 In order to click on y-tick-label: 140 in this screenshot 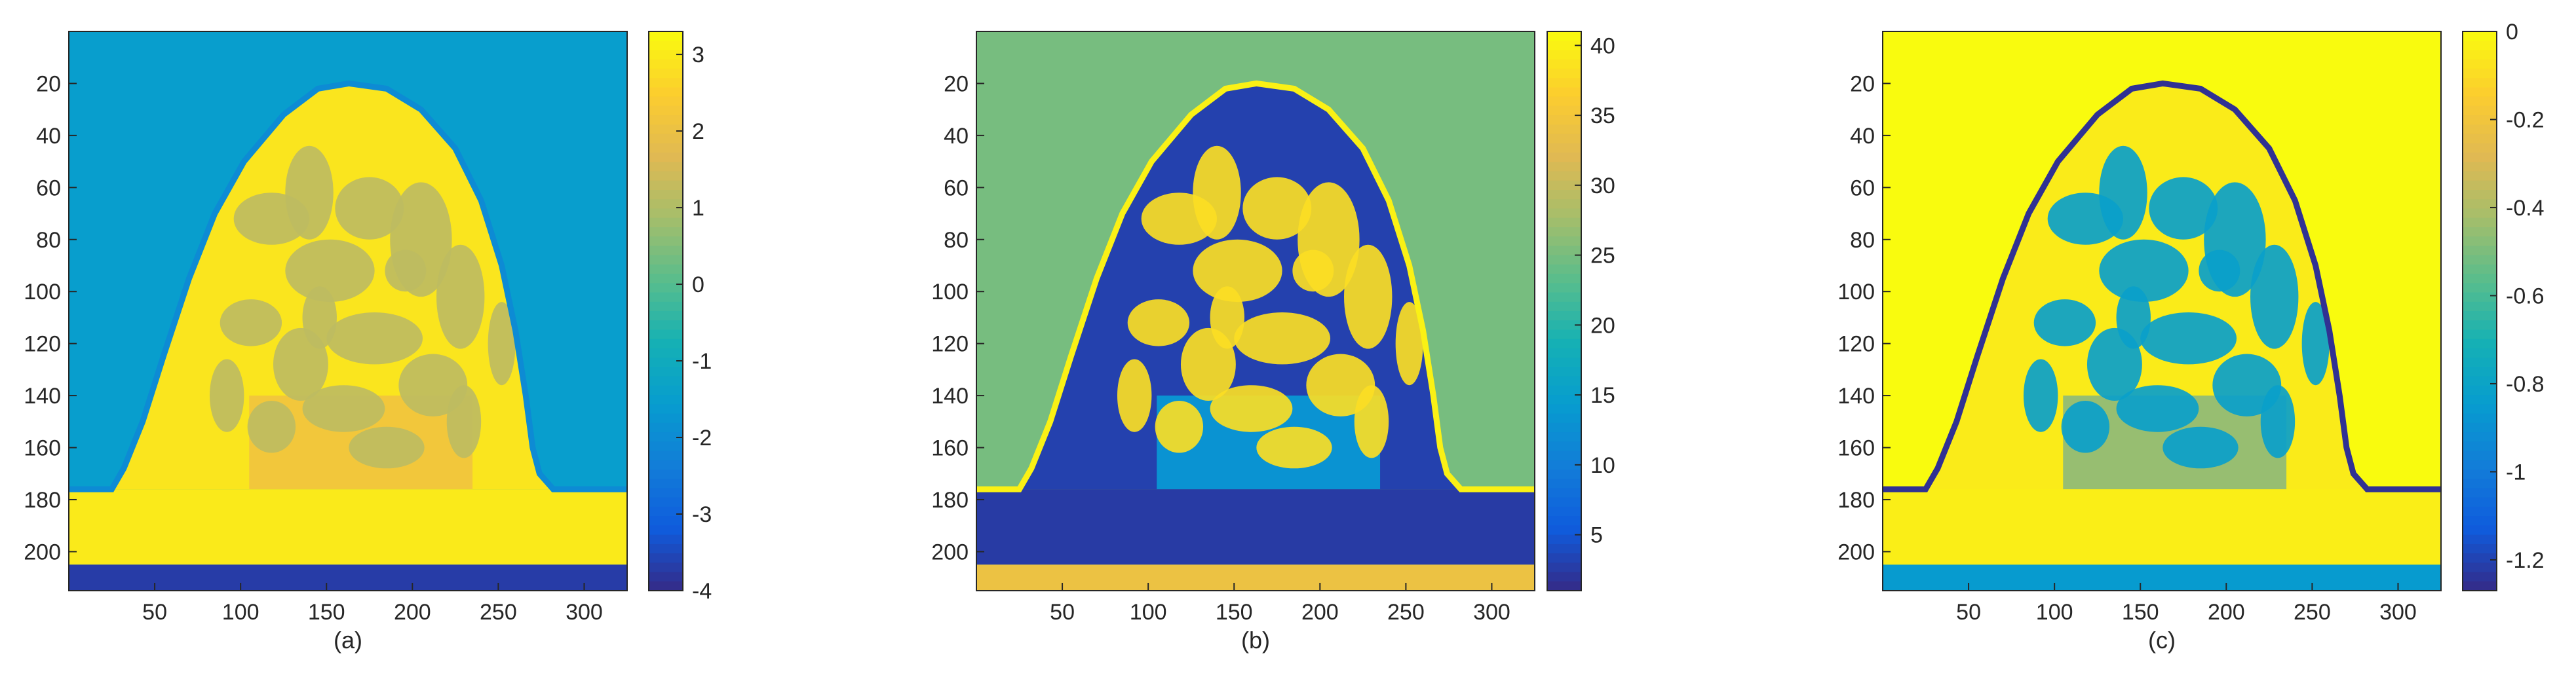, I will do `click(1856, 397)`.